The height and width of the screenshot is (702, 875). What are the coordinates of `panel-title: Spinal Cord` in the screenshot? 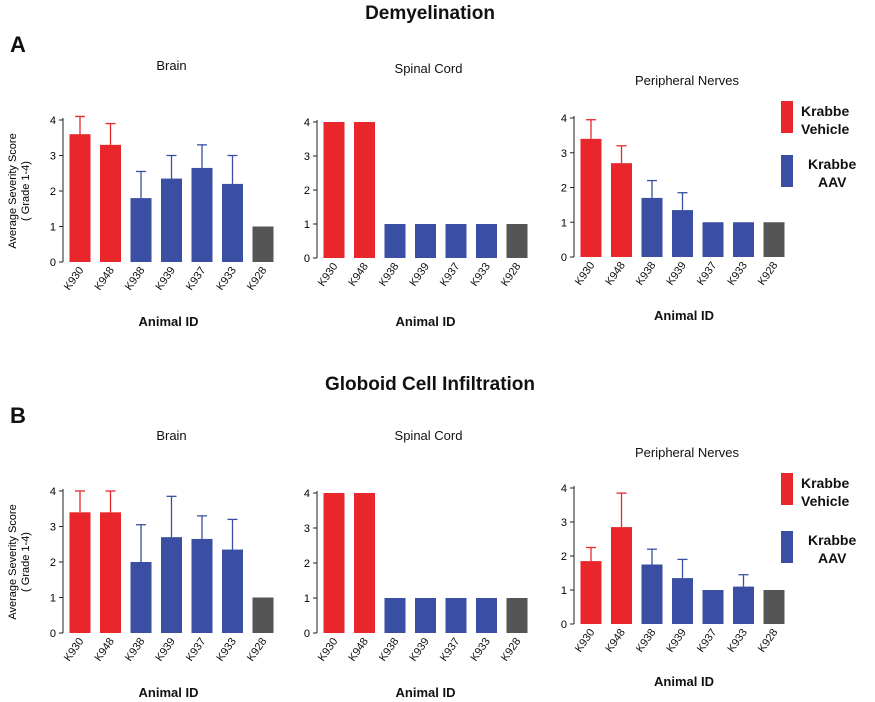 It's located at (429, 435).